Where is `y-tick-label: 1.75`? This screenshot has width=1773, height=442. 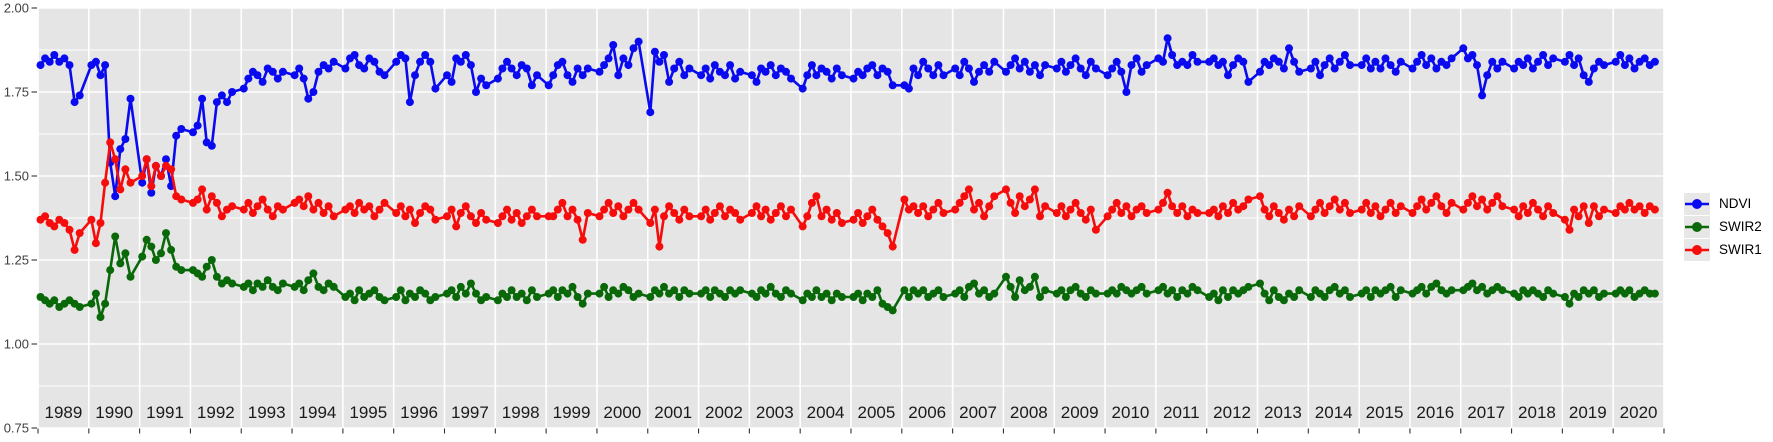 y-tick-label: 1.75 is located at coordinates (16, 92).